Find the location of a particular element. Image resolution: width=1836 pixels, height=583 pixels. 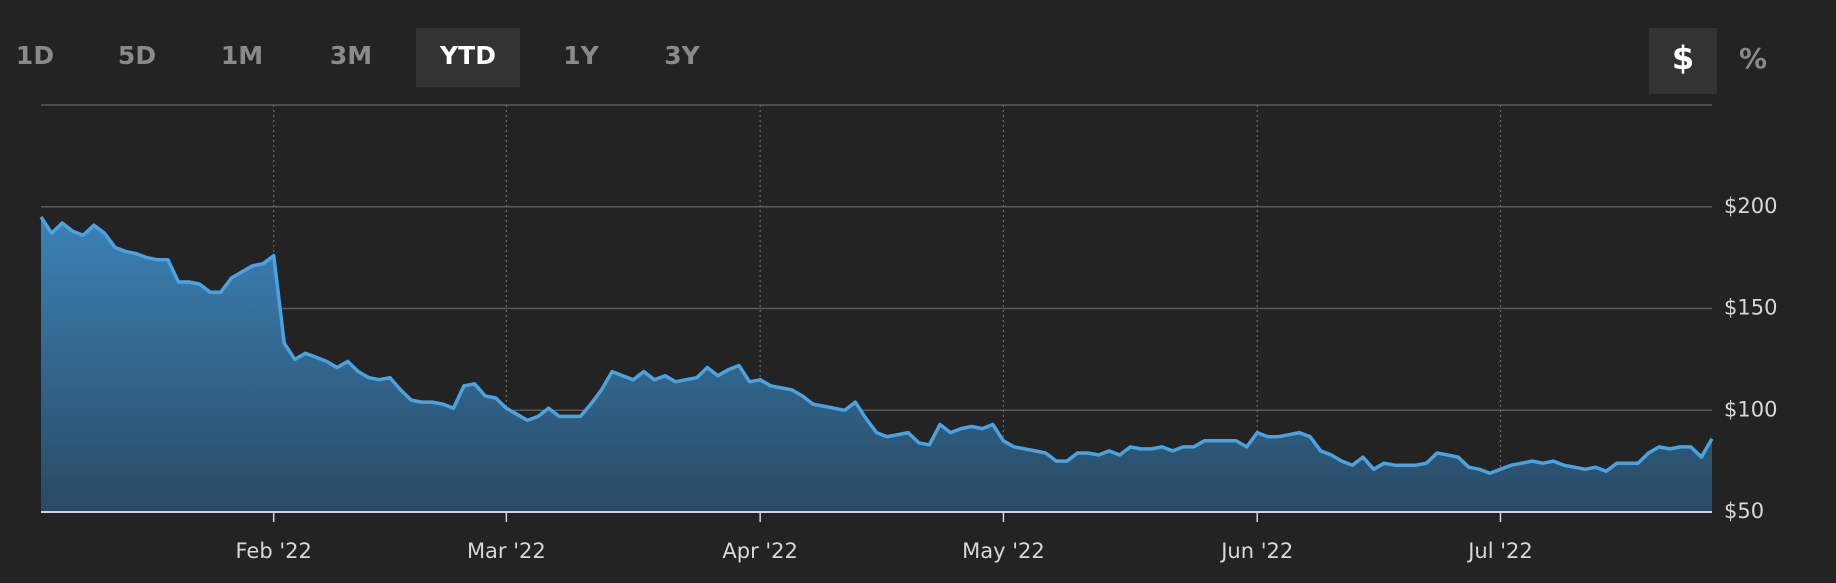

y-tick-label: $150 is located at coordinates (1750, 308).